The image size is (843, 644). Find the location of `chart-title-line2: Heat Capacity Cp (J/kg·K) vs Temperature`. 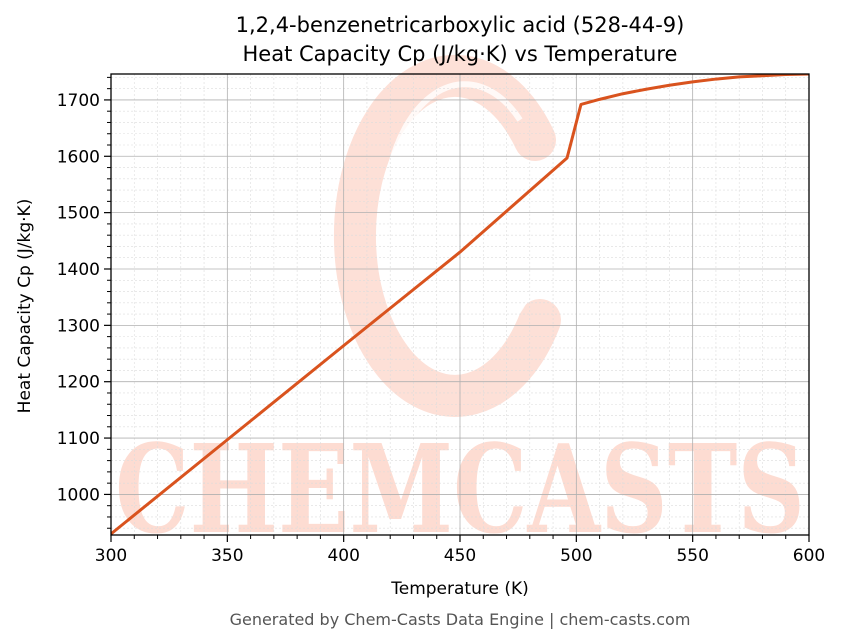

chart-title-line2: Heat Capacity Cp (J/kg·K) vs Temperature is located at coordinates (460, 54).